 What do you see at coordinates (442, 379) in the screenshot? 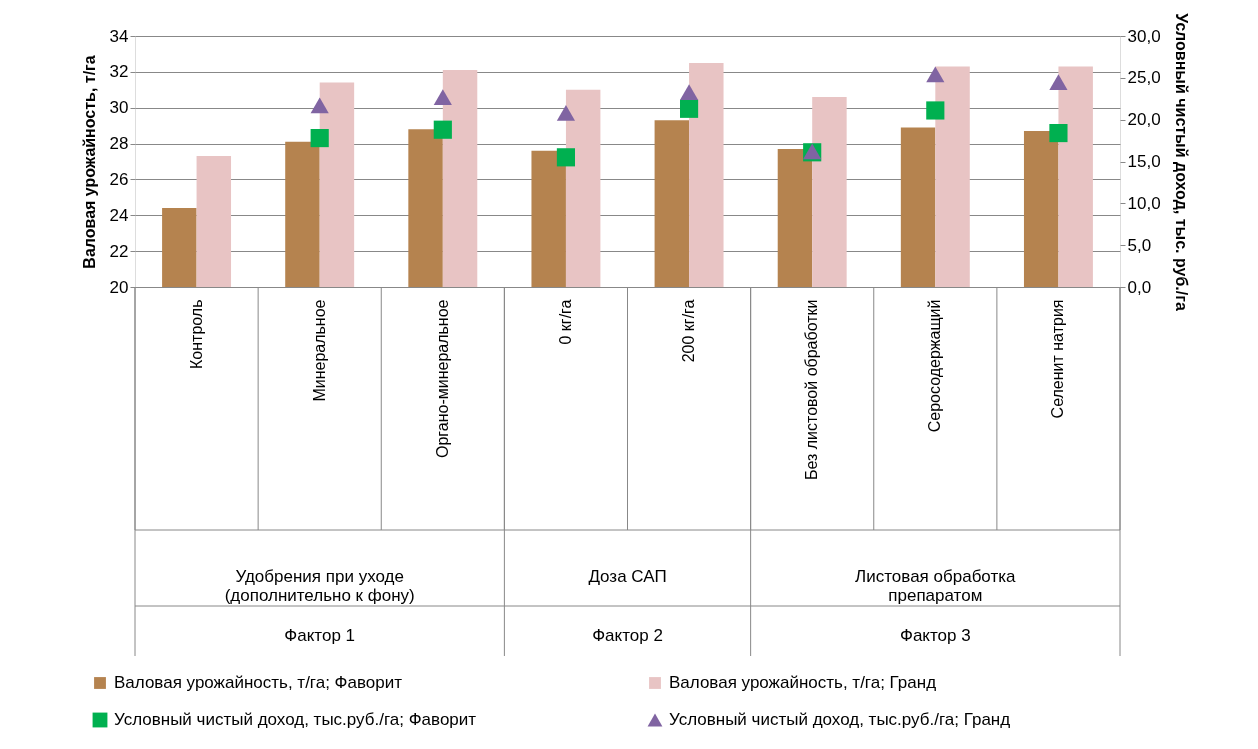
I see `x-tick-label: Органо-минеральное` at bounding box center [442, 379].